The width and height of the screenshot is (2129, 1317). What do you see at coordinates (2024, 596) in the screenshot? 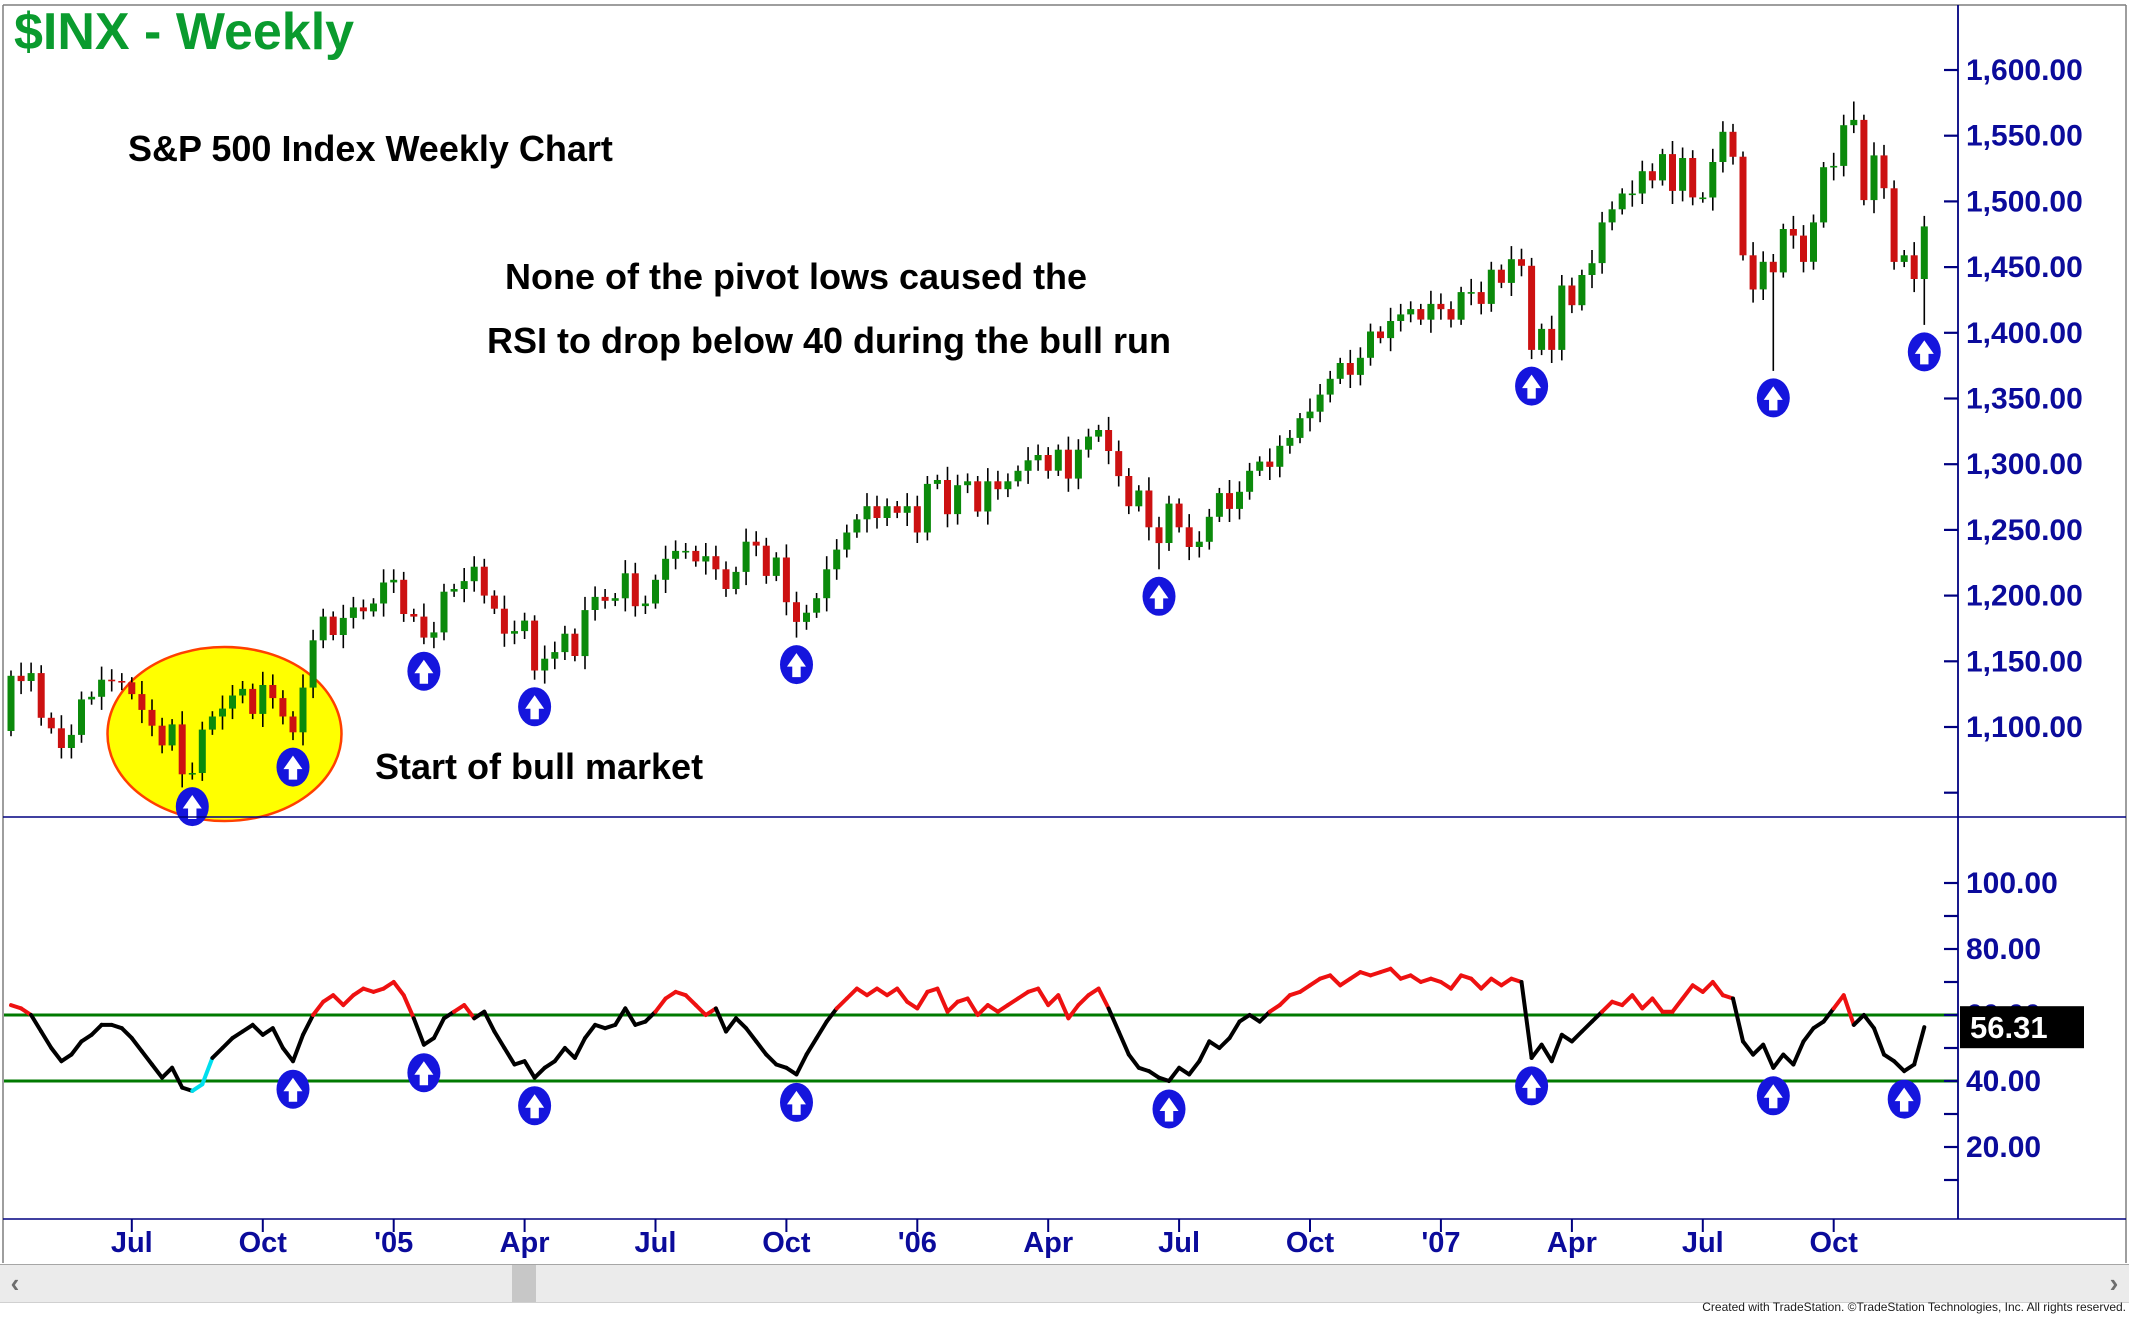
I see `svg-text: 1,200.00` at bounding box center [2024, 596].